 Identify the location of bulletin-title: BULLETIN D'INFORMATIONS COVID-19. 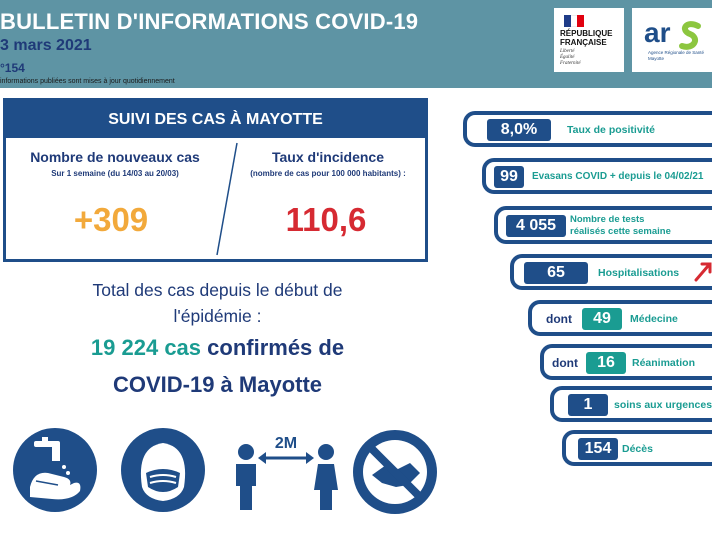
(209, 21).